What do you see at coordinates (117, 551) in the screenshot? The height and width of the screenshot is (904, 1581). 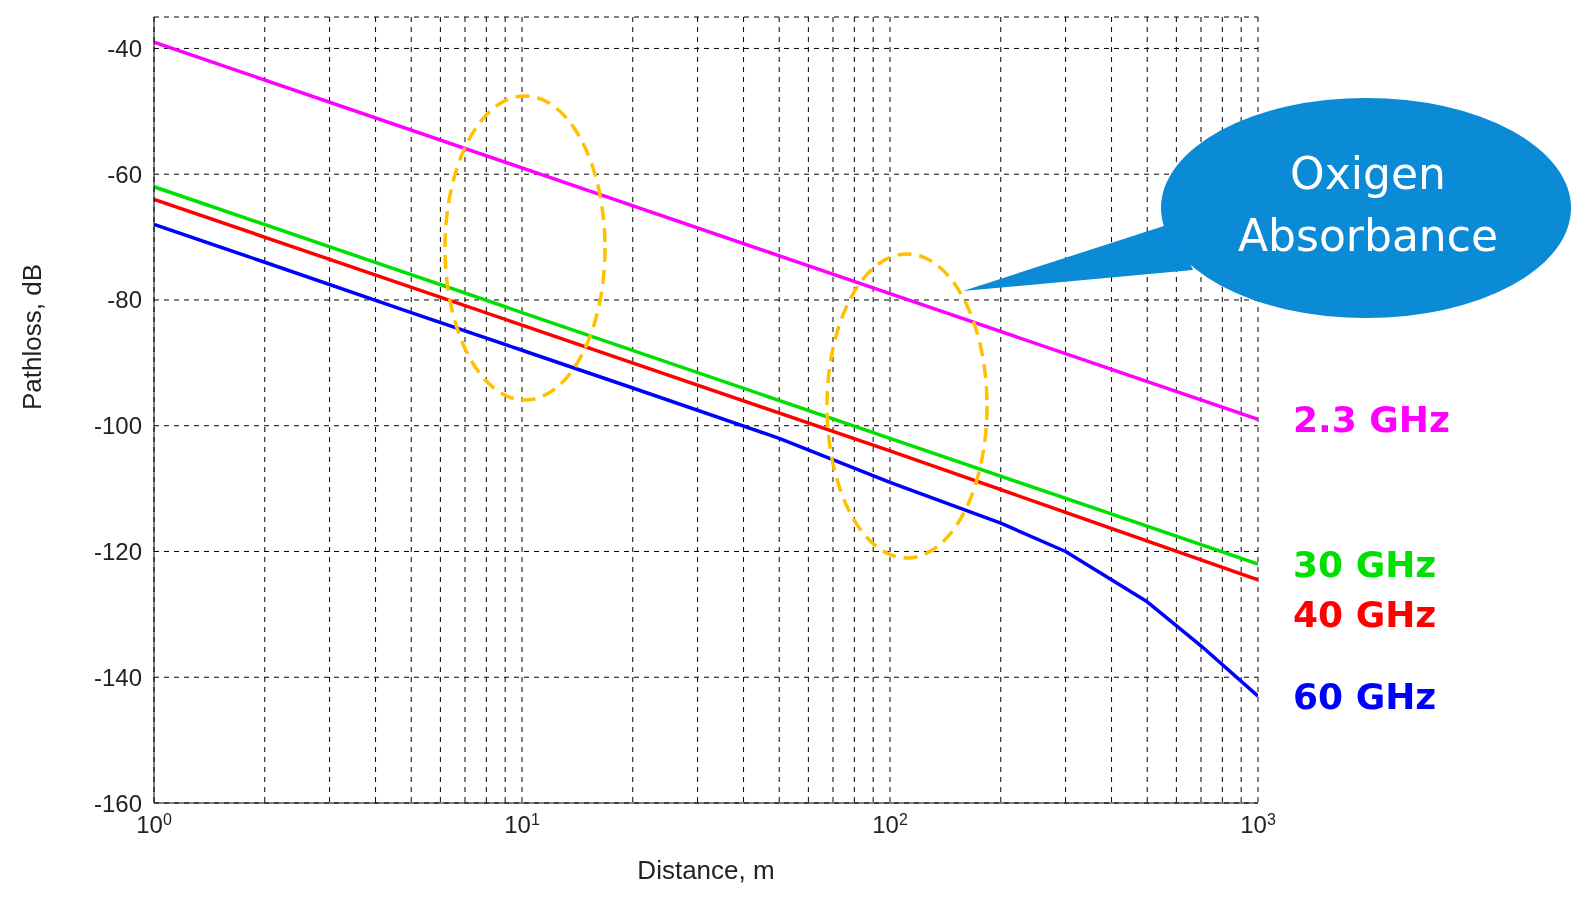 I see `y-tick-label: -120` at bounding box center [117, 551].